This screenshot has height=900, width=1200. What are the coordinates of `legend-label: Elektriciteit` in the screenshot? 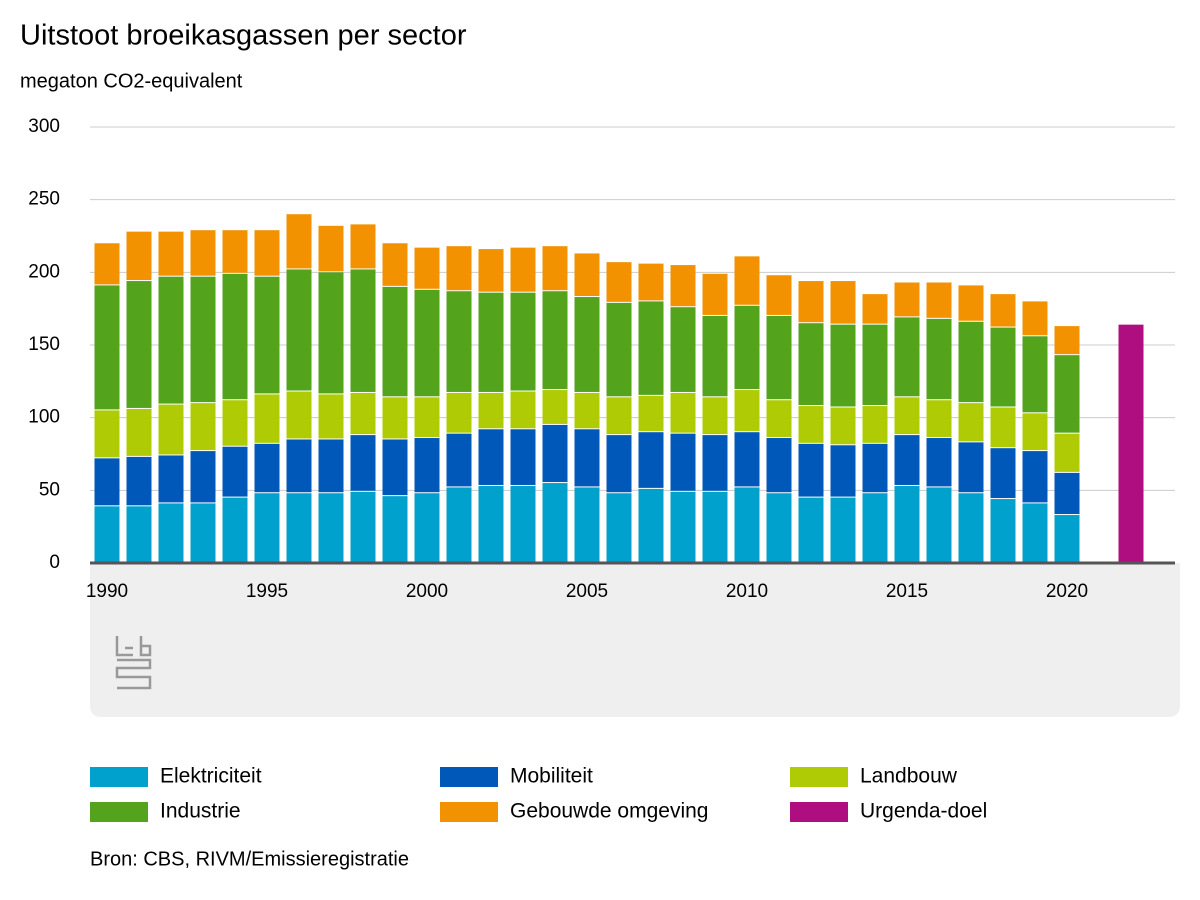 It's located at (211, 776).